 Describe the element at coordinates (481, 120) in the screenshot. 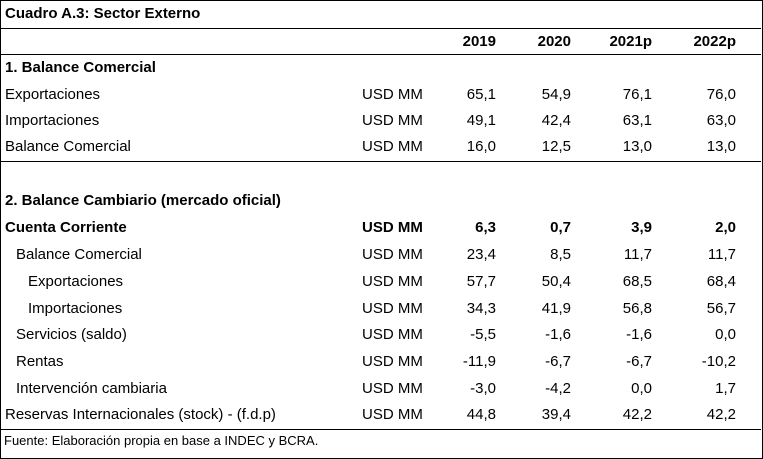

I see `cell-2019: 49,1` at that location.